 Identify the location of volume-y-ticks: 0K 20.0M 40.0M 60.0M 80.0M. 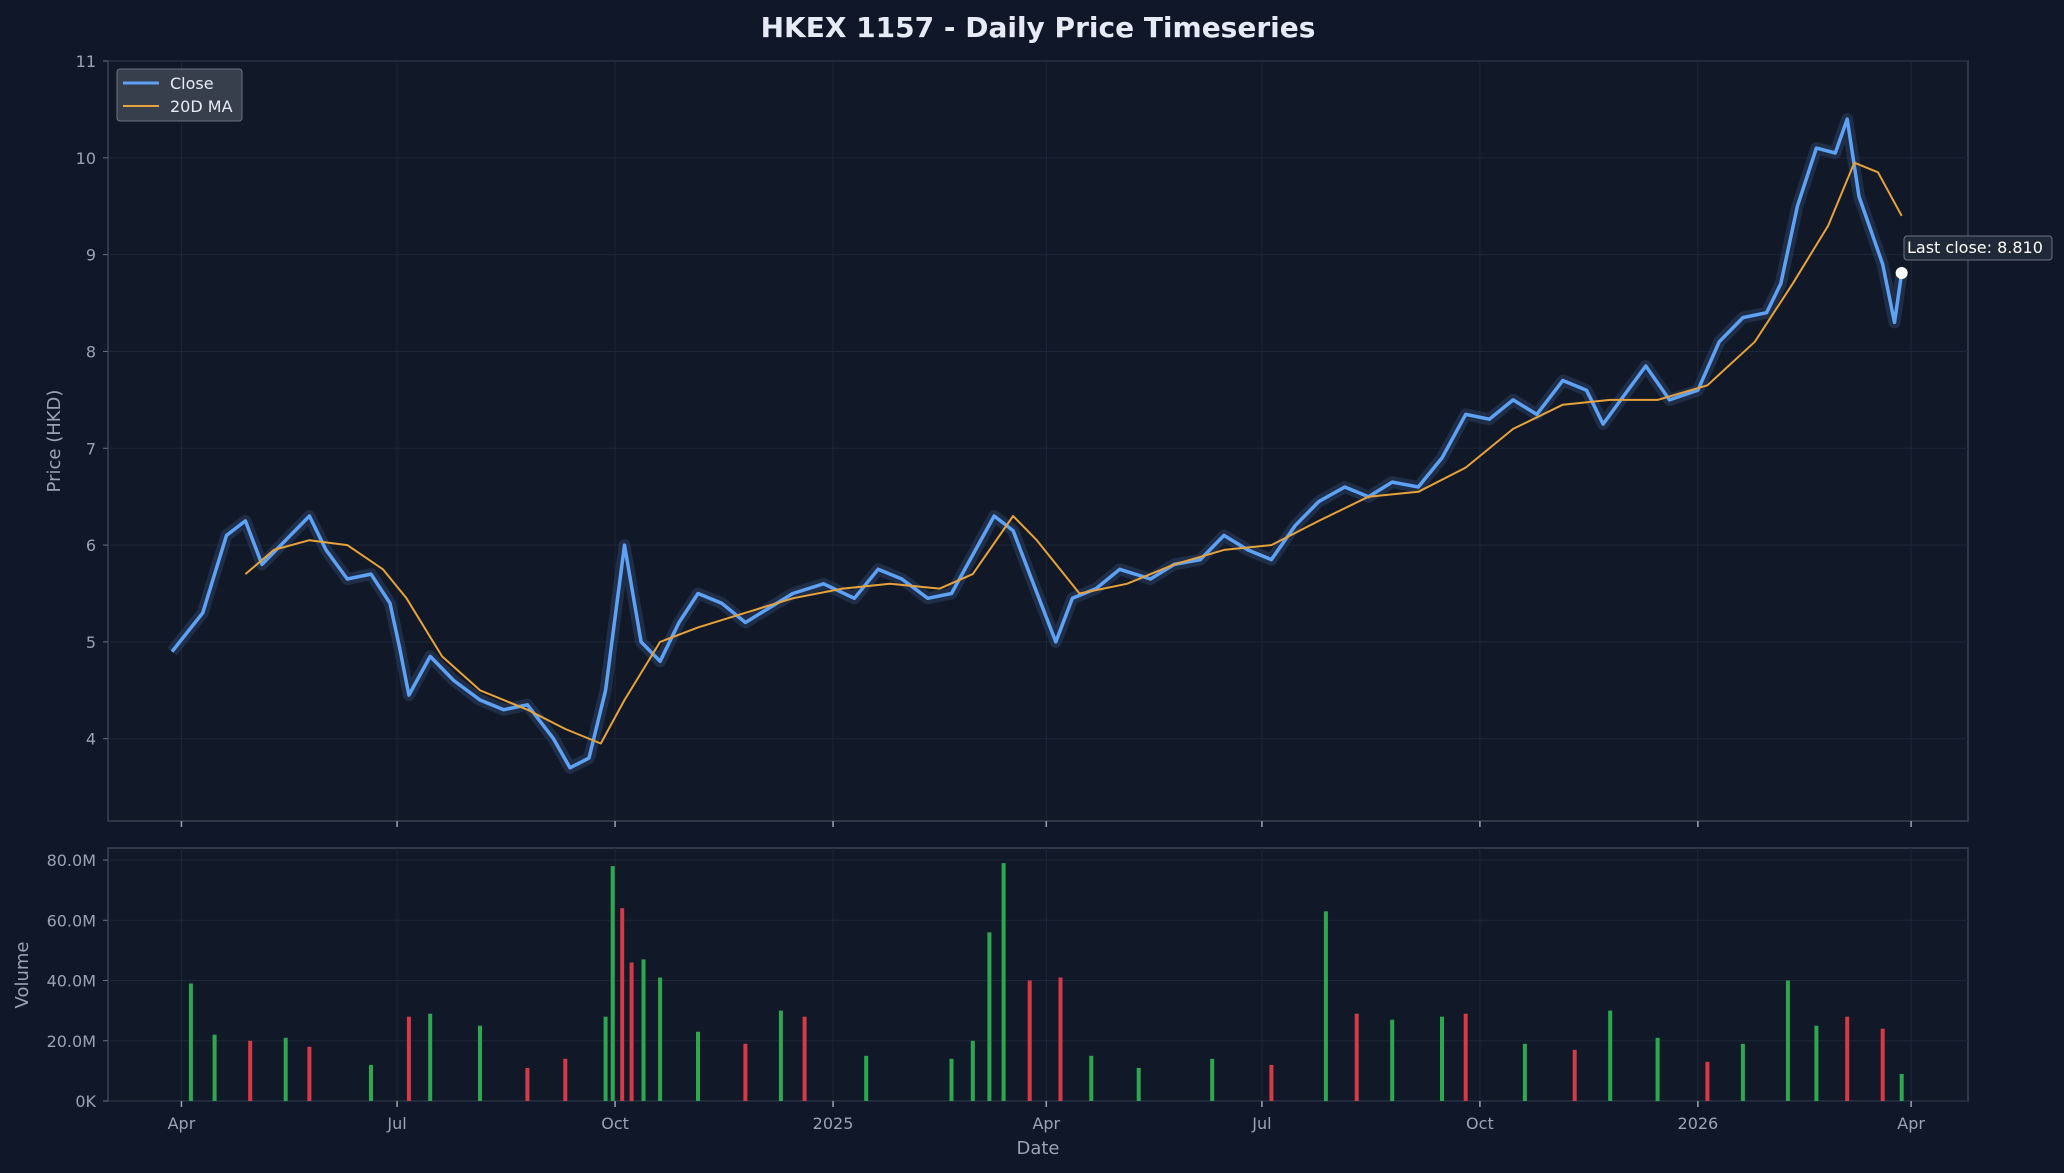
(77, 981).